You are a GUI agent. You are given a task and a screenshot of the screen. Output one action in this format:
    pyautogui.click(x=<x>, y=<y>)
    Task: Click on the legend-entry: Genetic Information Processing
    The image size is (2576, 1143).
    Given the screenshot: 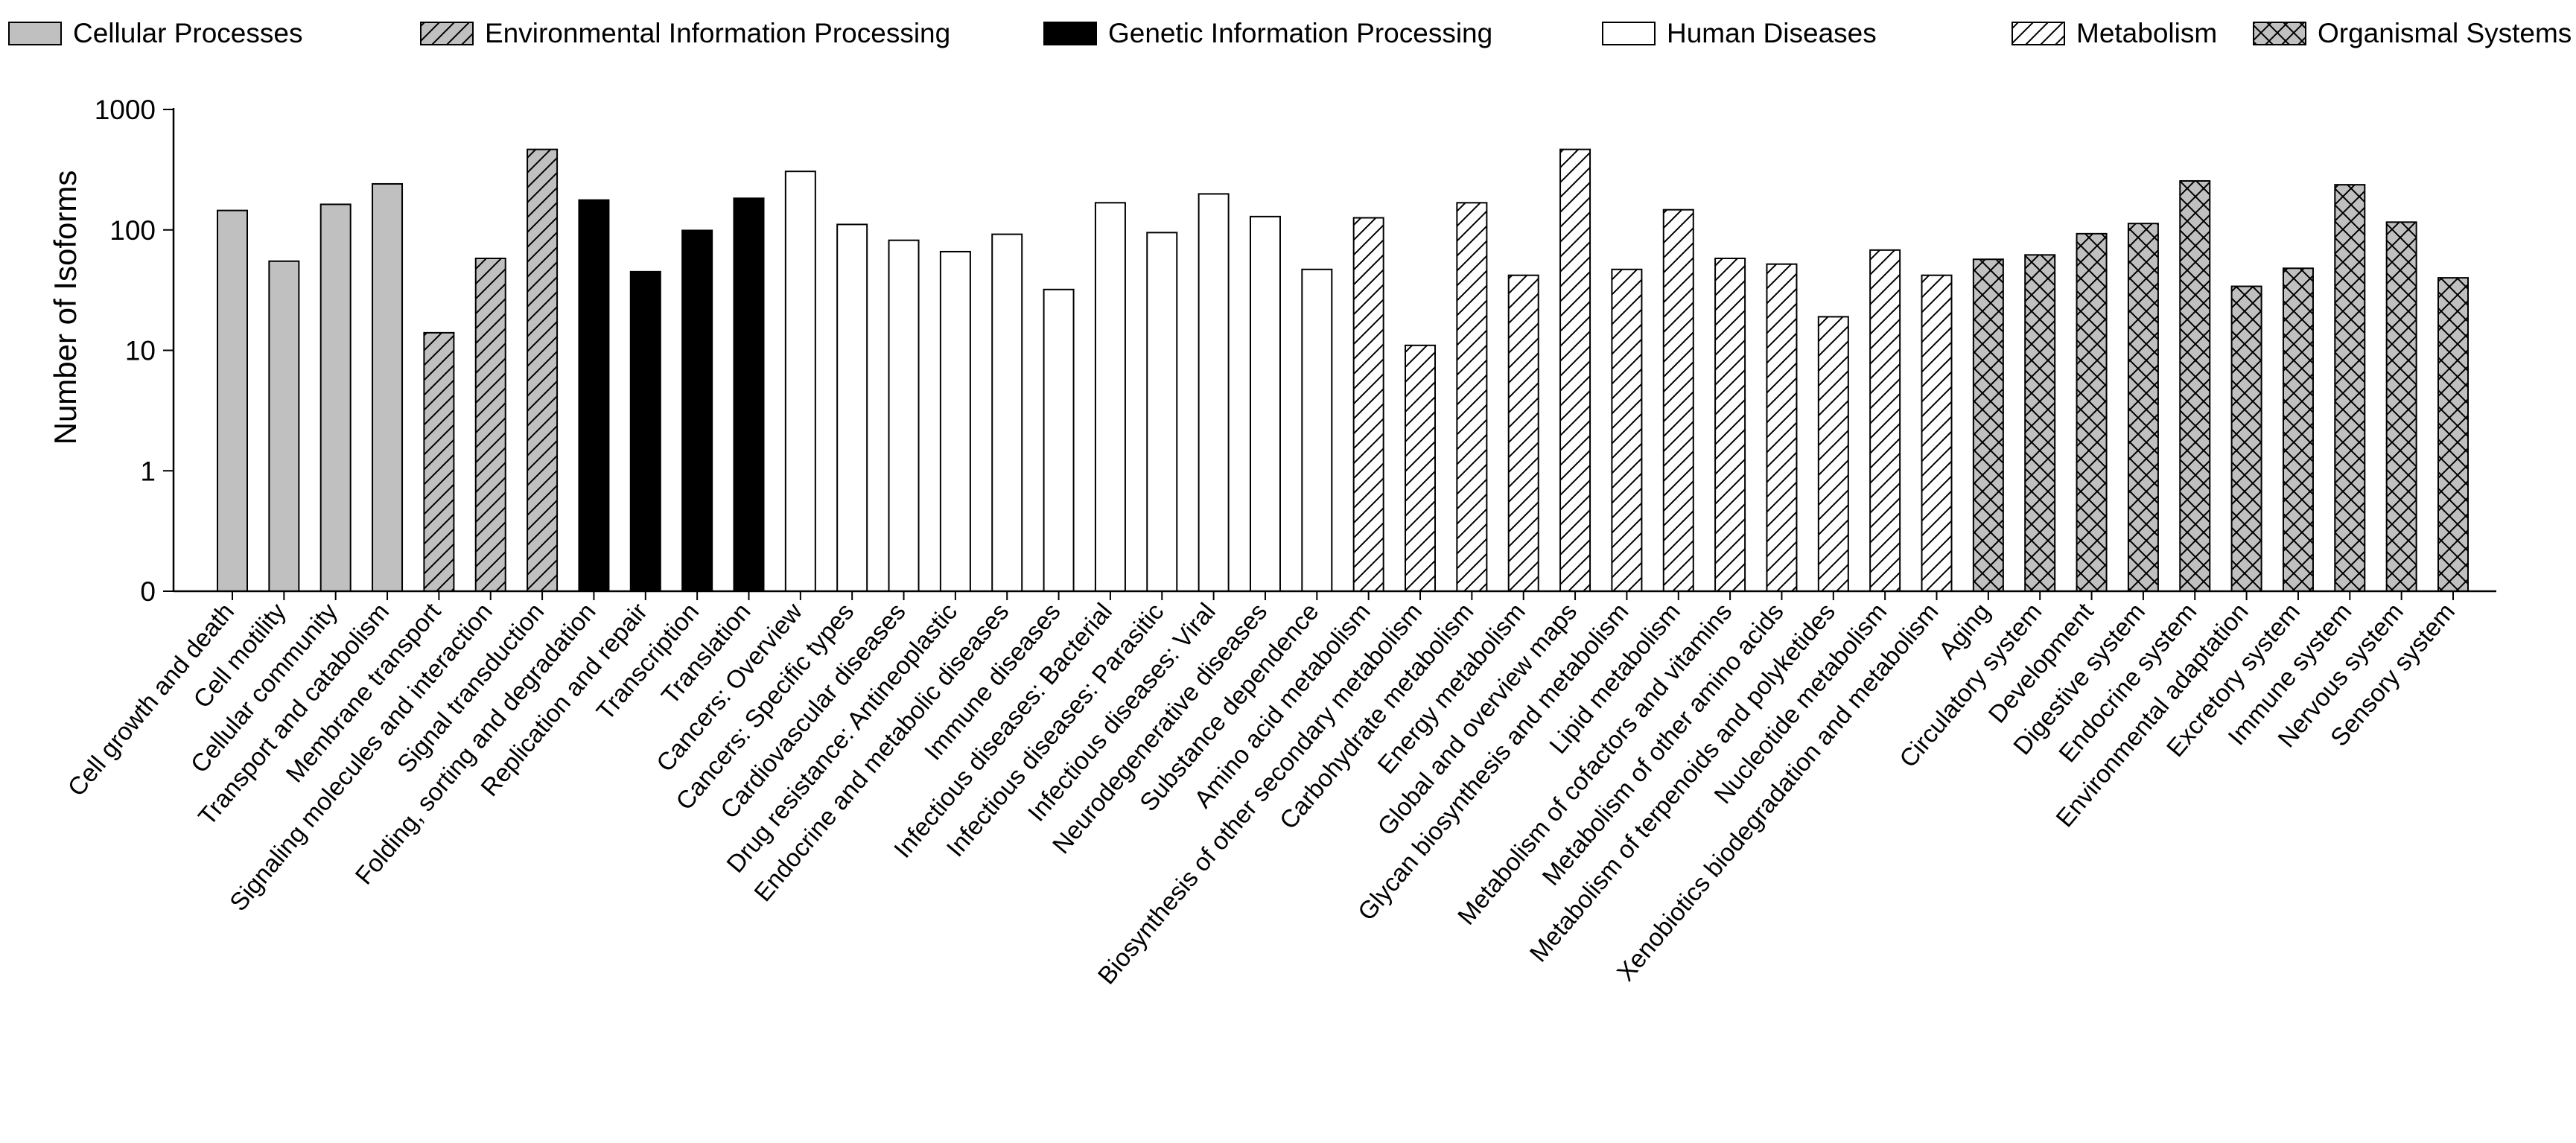 What is the action you would take?
    pyautogui.click(x=1267, y=33)
    